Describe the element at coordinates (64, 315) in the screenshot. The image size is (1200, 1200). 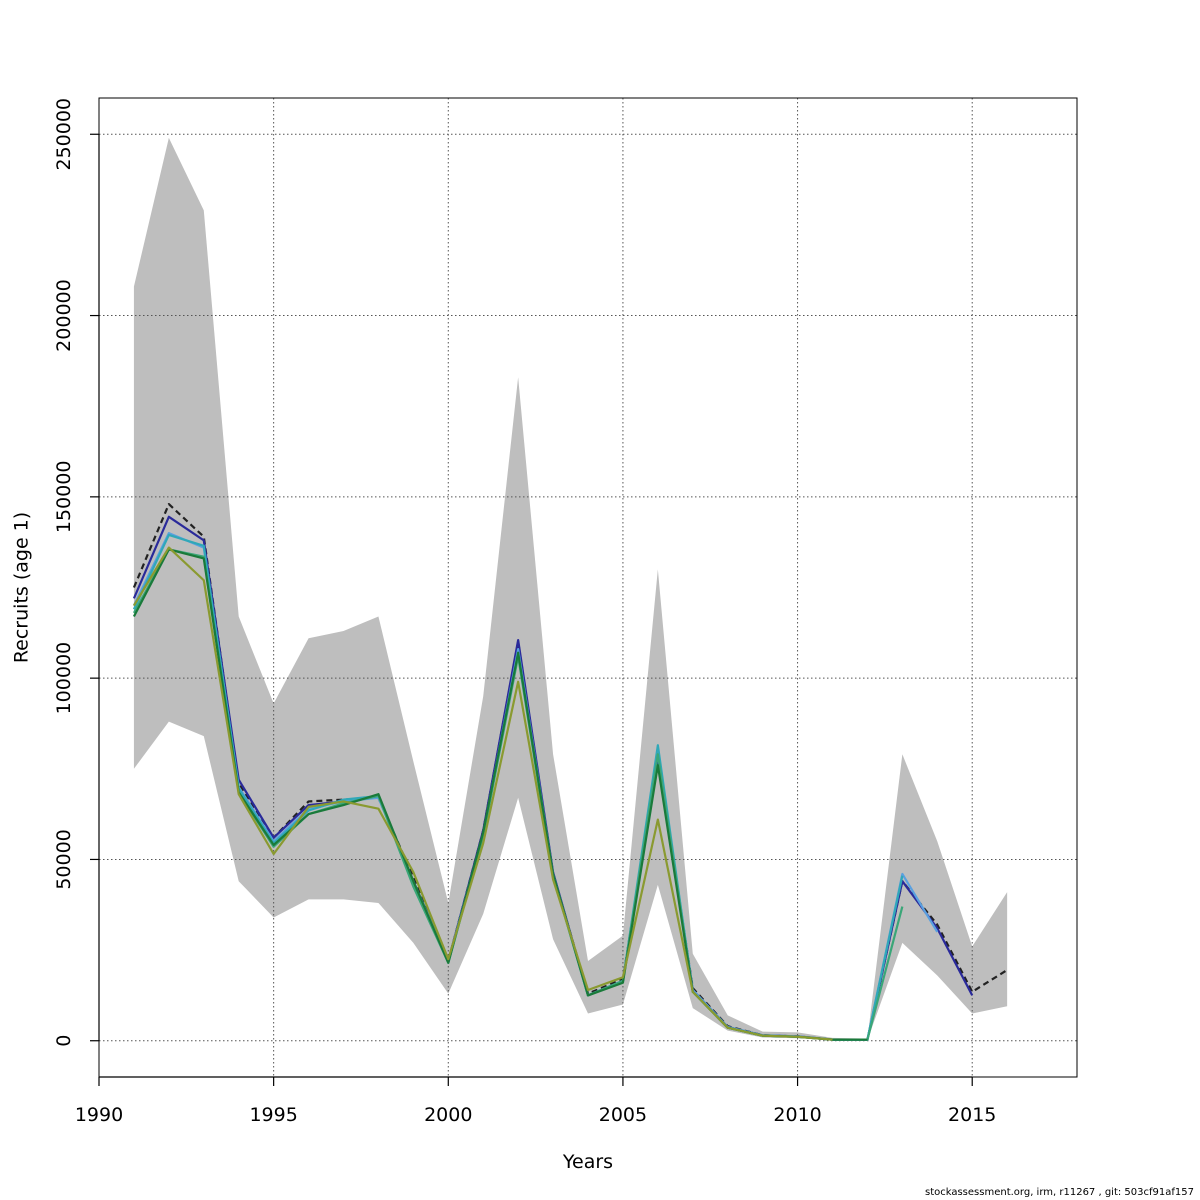
I see `y-tick-label: 200000` at that location.